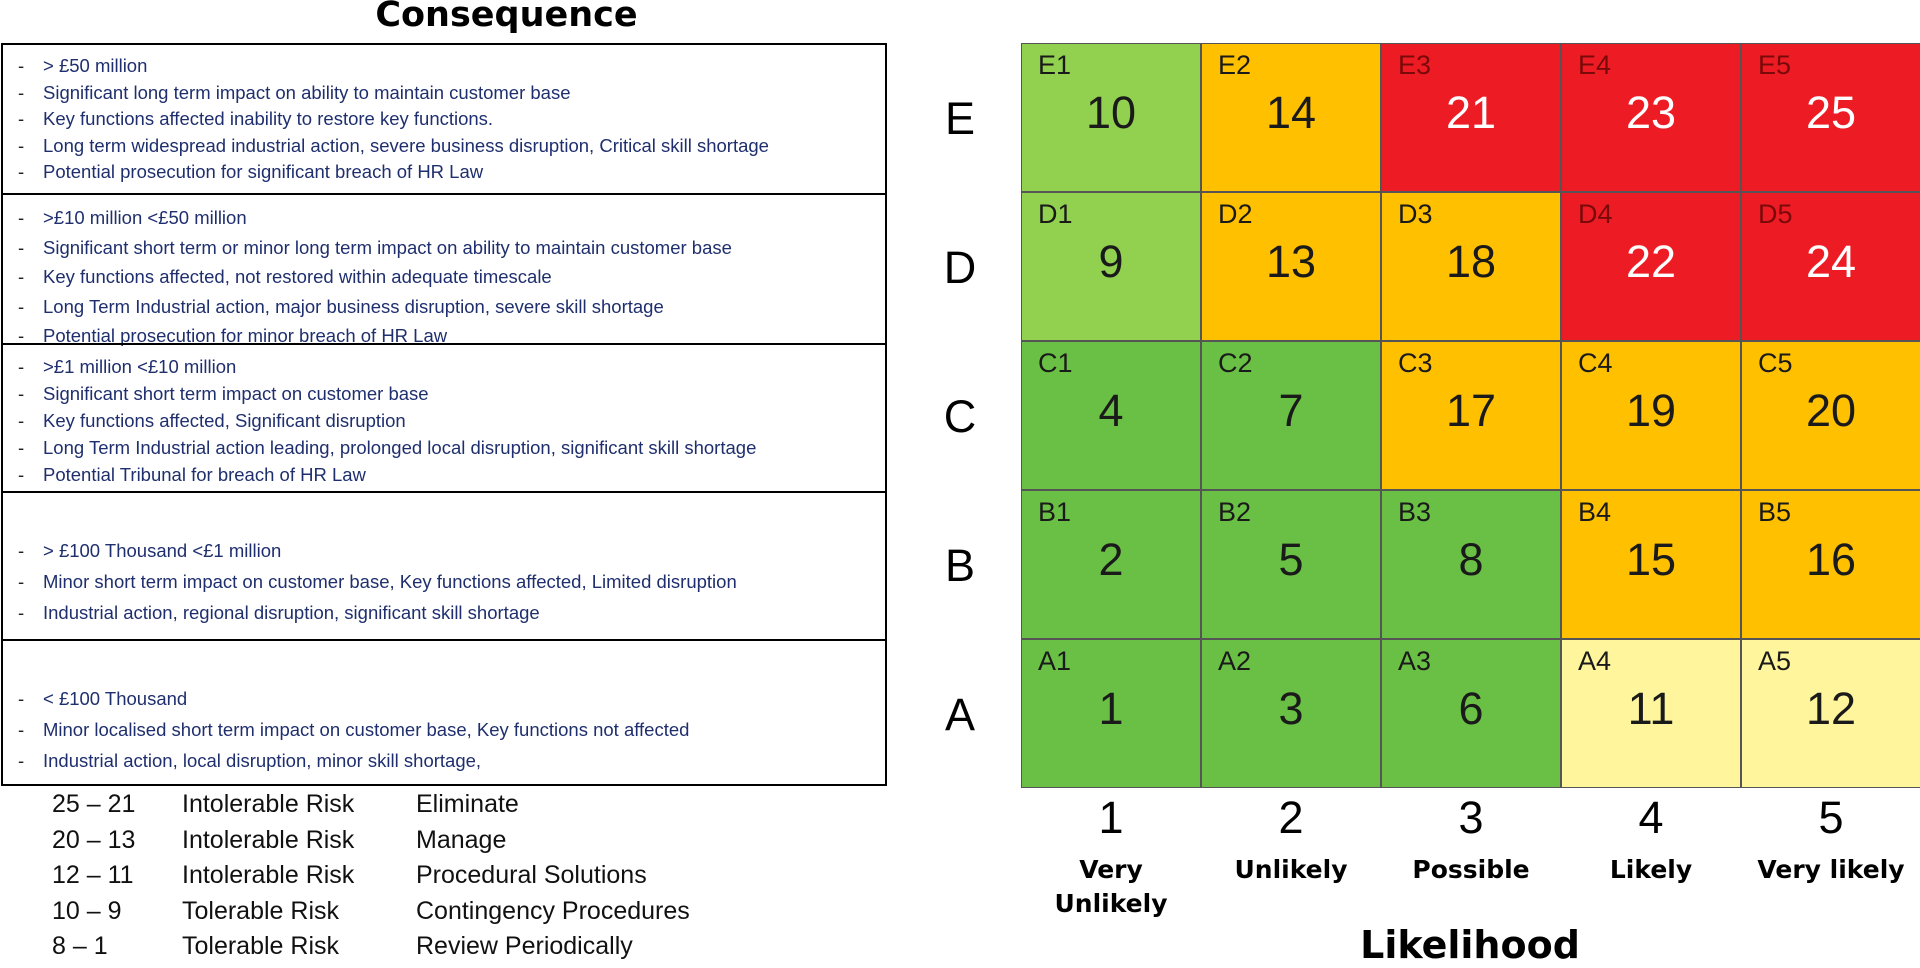 Image resolution: width=1920 pixels, height=968 pixels. What do you see at coordinates (1415, 65) in the screenshot?
I see `cell-code: E3` at bounding box center [1415, 65].